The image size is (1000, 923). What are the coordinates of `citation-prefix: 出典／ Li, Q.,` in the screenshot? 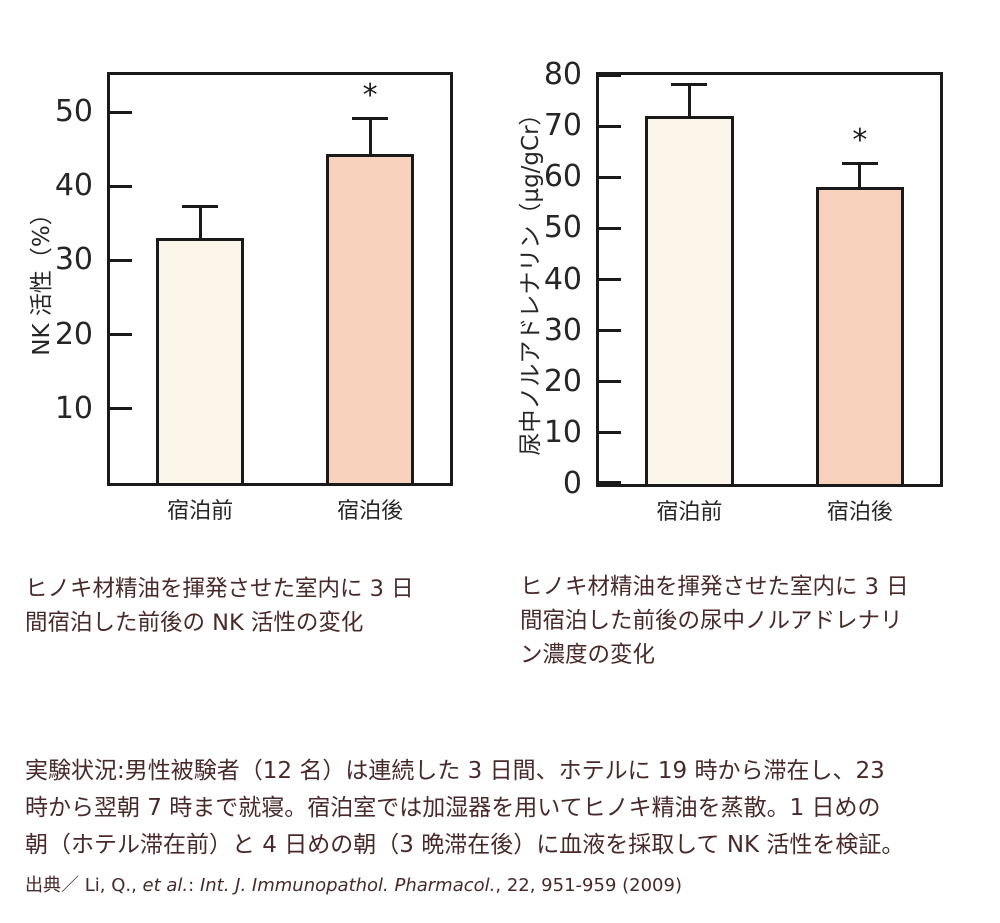 It's located at (84, 885).